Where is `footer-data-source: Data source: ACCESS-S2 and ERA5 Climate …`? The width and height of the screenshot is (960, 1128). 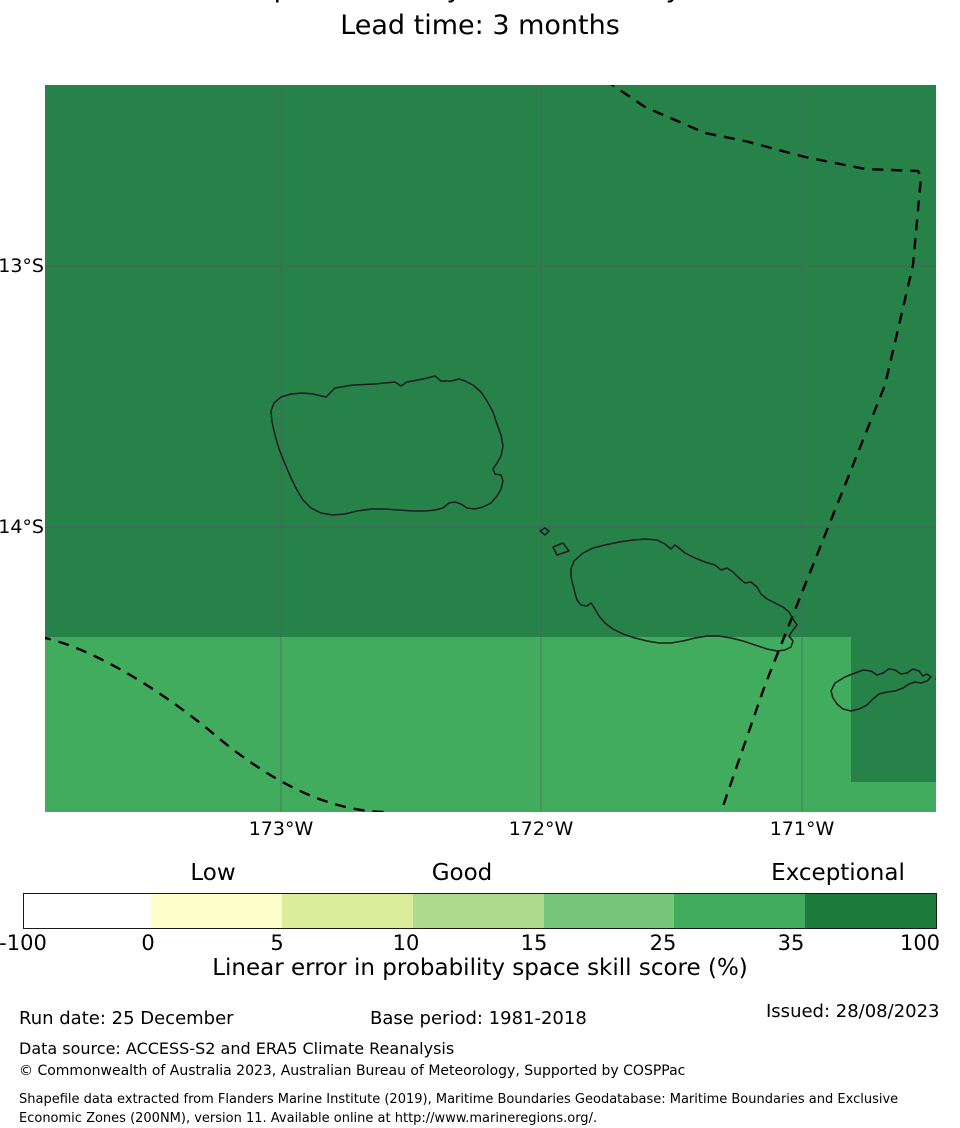
footer-data-source: Data source: ACCESS-S2 and ERA5 Climate … is located at coordinates (237, 1048).